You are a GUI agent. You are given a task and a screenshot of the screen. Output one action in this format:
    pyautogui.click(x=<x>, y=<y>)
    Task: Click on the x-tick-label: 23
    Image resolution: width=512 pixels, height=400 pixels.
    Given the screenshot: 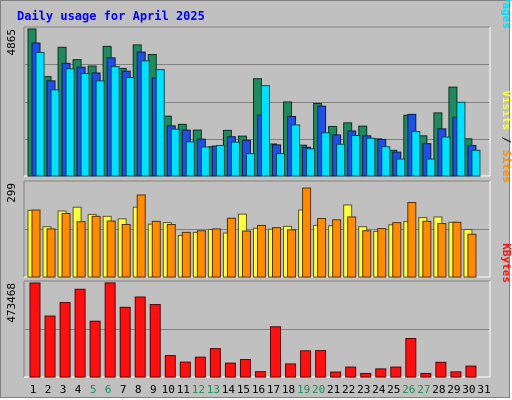 What is the action you would take?
    pyautogui.click(x=363, y=389)
    